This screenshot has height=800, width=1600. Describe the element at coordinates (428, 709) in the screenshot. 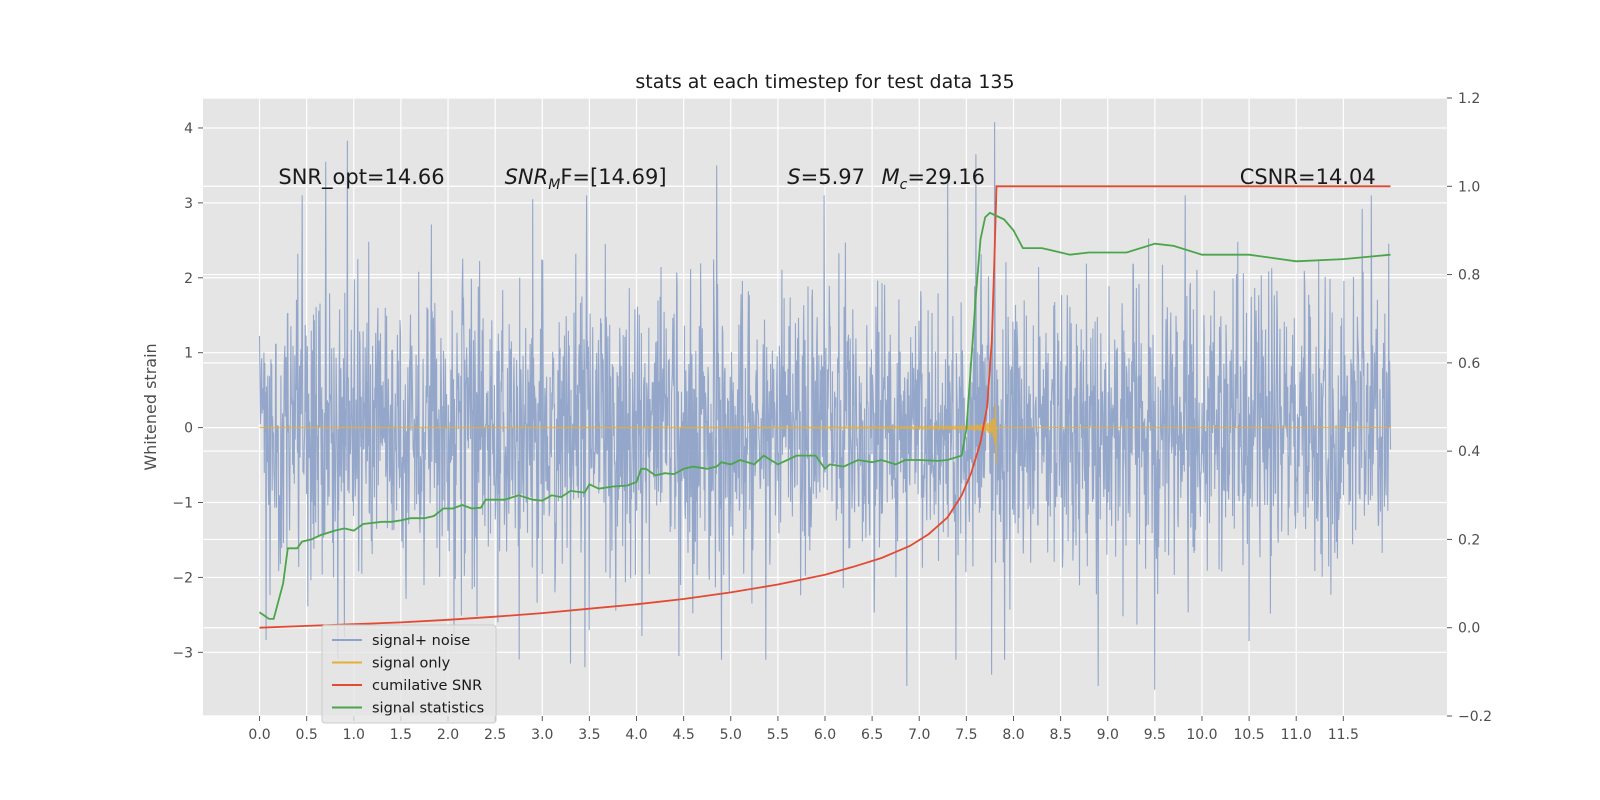

I see `legend-label-signal-statistics: signal statistics` at that location.